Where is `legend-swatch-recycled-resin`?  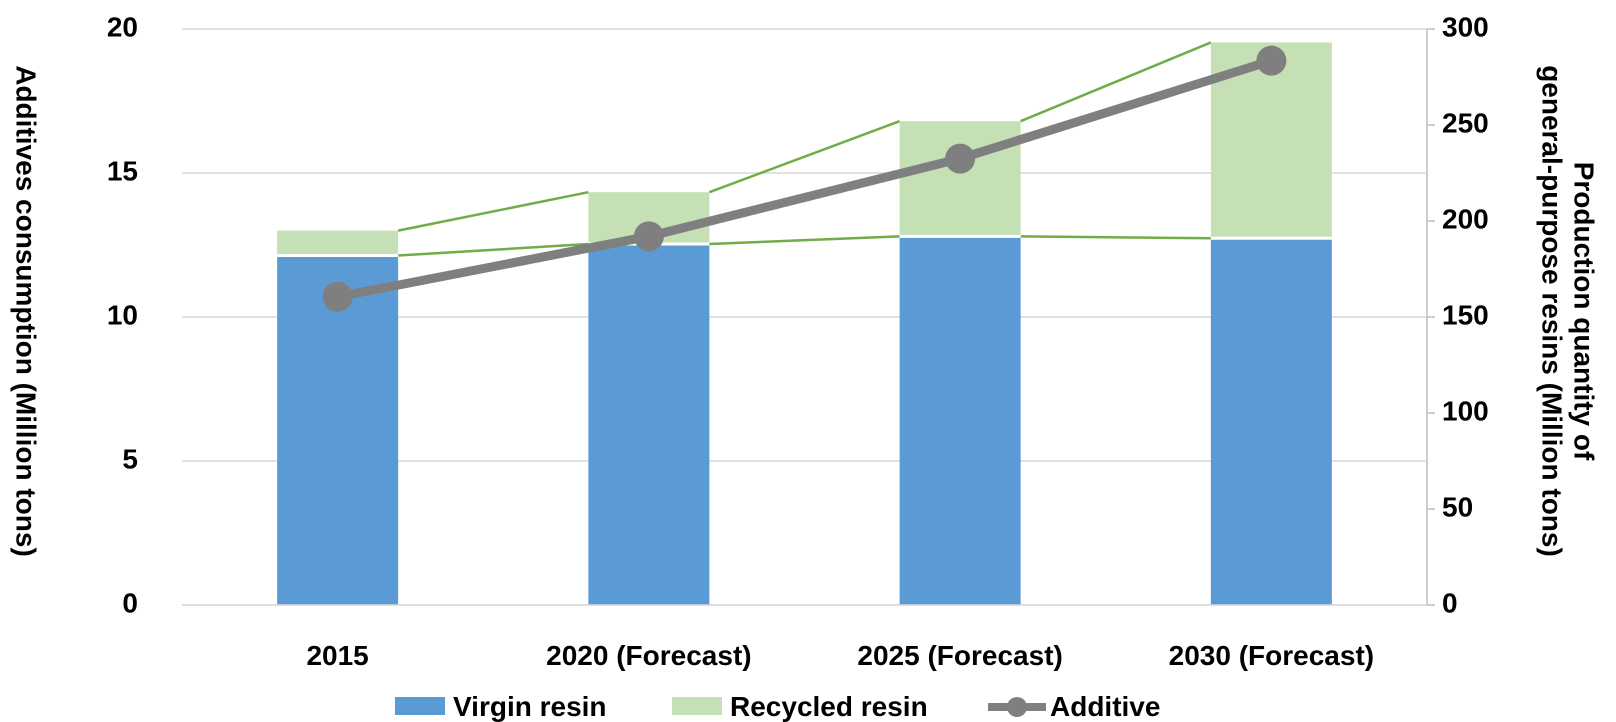
legend-swatch-recycled-resin is located at coordinates (697, 706).